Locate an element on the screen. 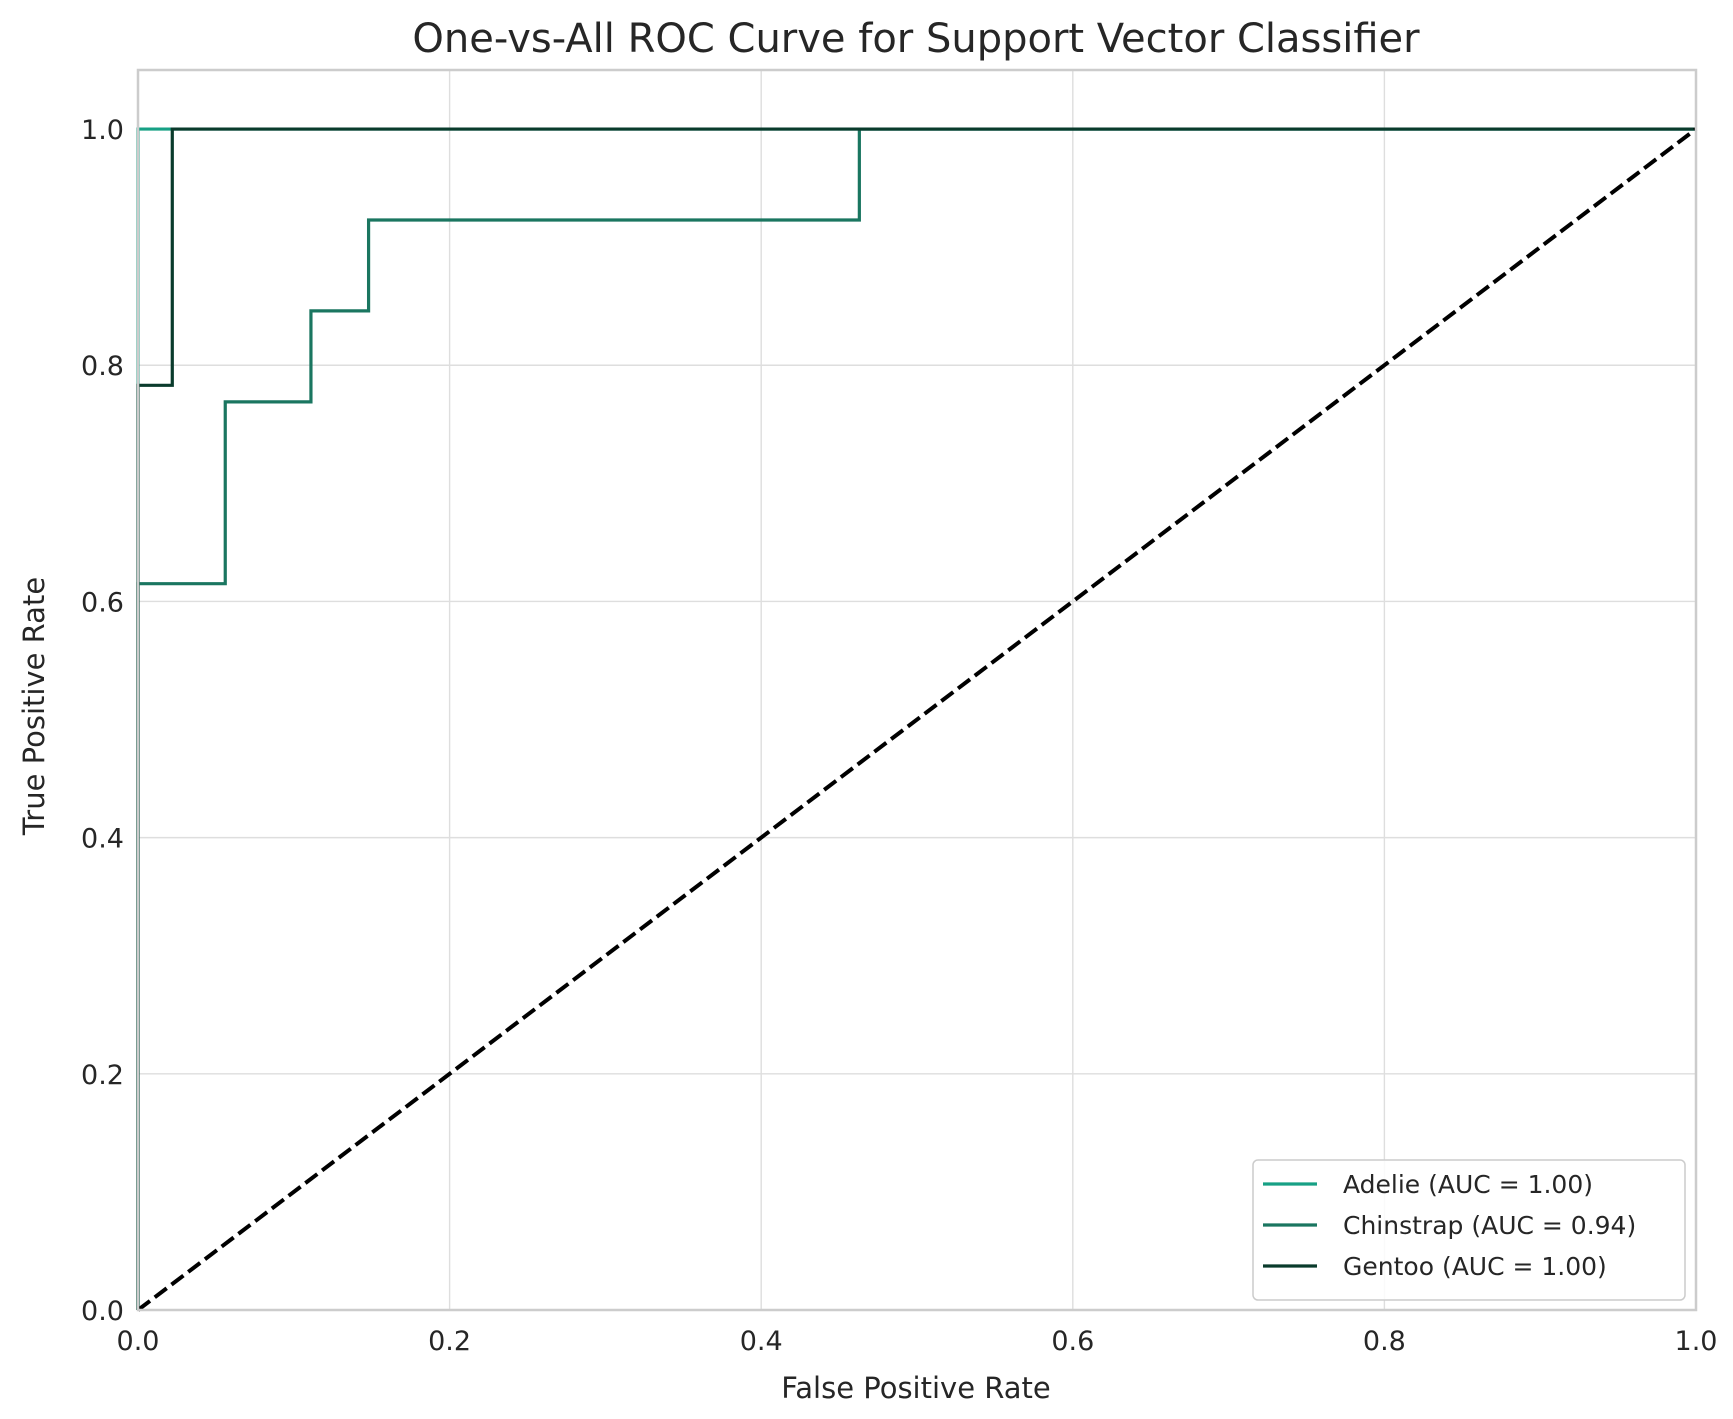  y-tick-label: 0.6 is located at coordinates (102, 602).